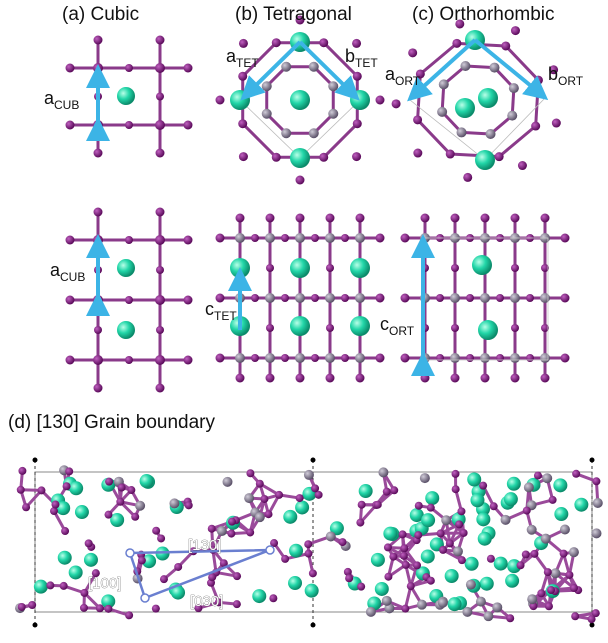  I want to click on cell-outline, so click(477, 100).